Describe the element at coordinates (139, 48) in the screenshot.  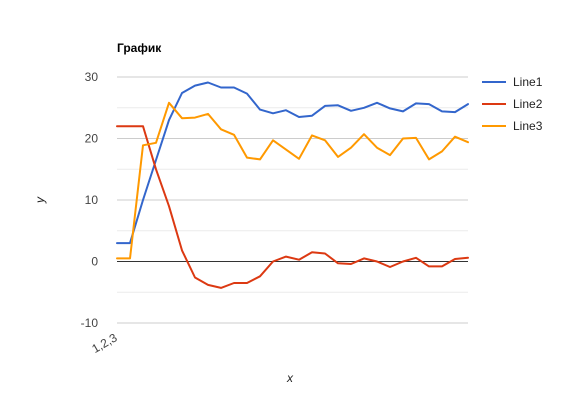
I see `chart-title: График` at that location.